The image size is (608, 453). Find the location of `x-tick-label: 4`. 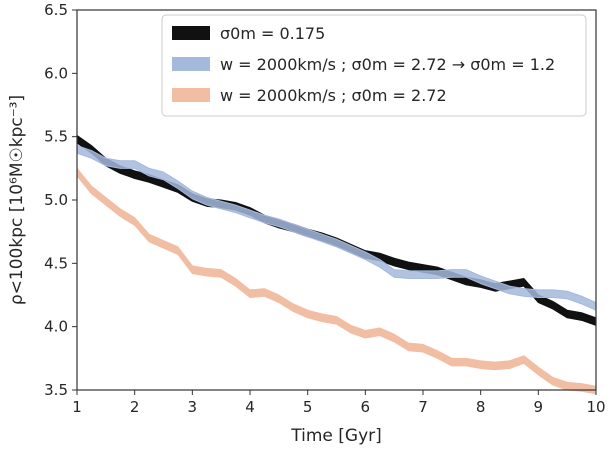

x-tick-label: 4 is located at coordinates (250, 407).